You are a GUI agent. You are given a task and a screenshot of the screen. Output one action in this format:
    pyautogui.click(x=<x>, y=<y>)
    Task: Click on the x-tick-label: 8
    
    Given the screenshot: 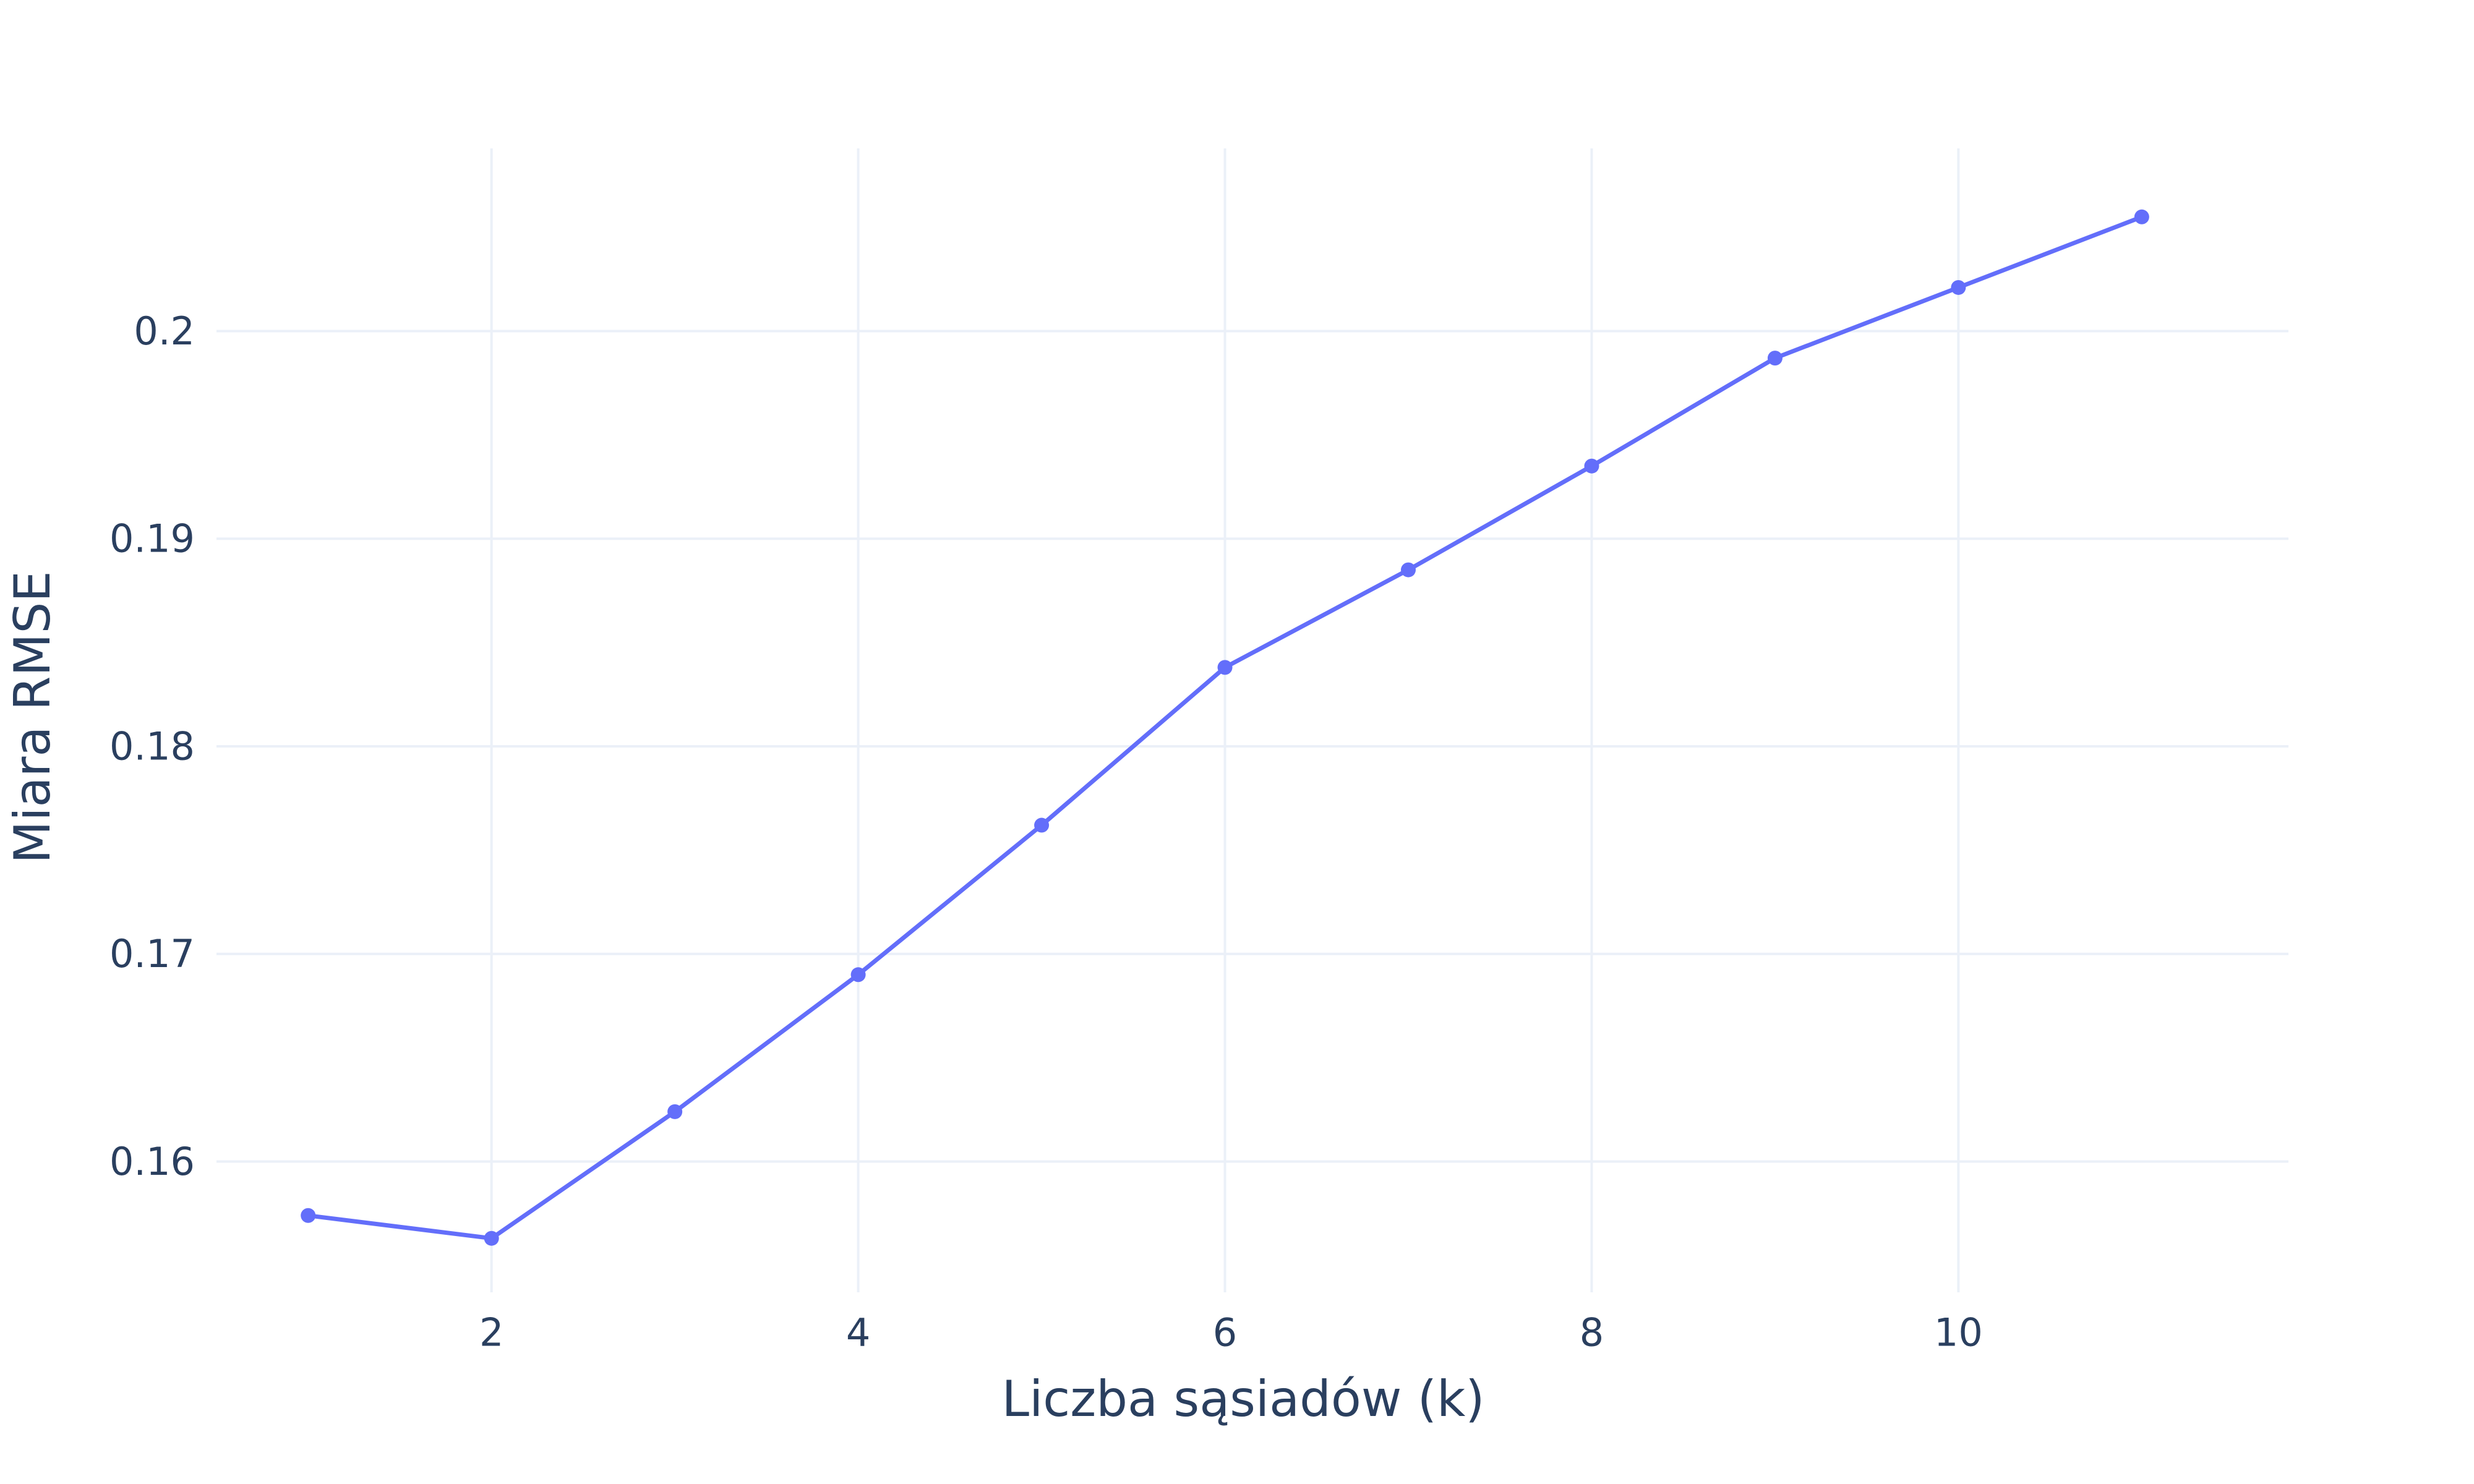 What is the action you would take?
    pyautogui.click(x=1592, y=1332)
    